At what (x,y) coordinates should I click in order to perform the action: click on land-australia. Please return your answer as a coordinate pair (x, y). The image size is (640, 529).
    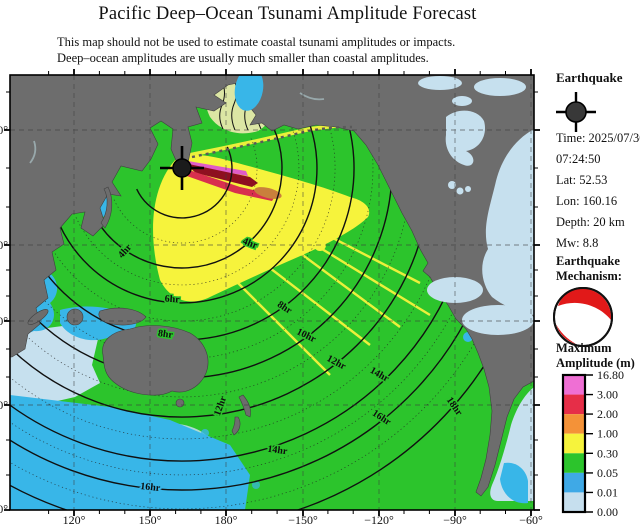
    Looking at the image, I should click on (155, 360).